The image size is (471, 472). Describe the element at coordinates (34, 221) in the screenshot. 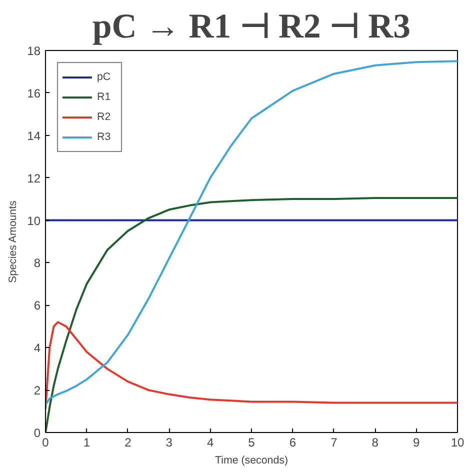

I see `y-tick-label: 10` at that location.